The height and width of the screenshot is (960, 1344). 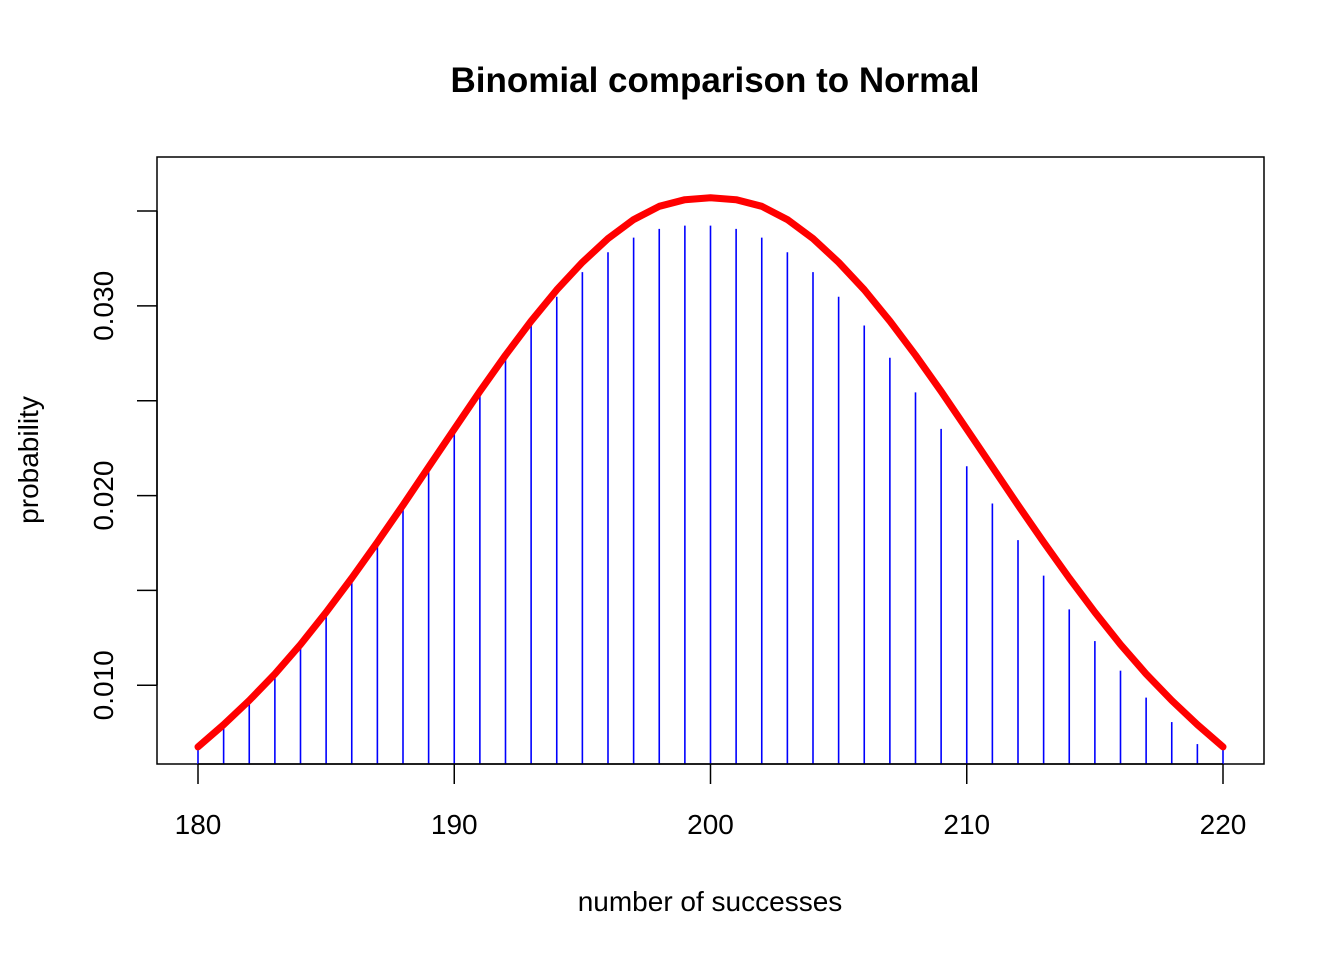 I want to click on x-tick-label-220: 220, so click(x=1223, y=824).